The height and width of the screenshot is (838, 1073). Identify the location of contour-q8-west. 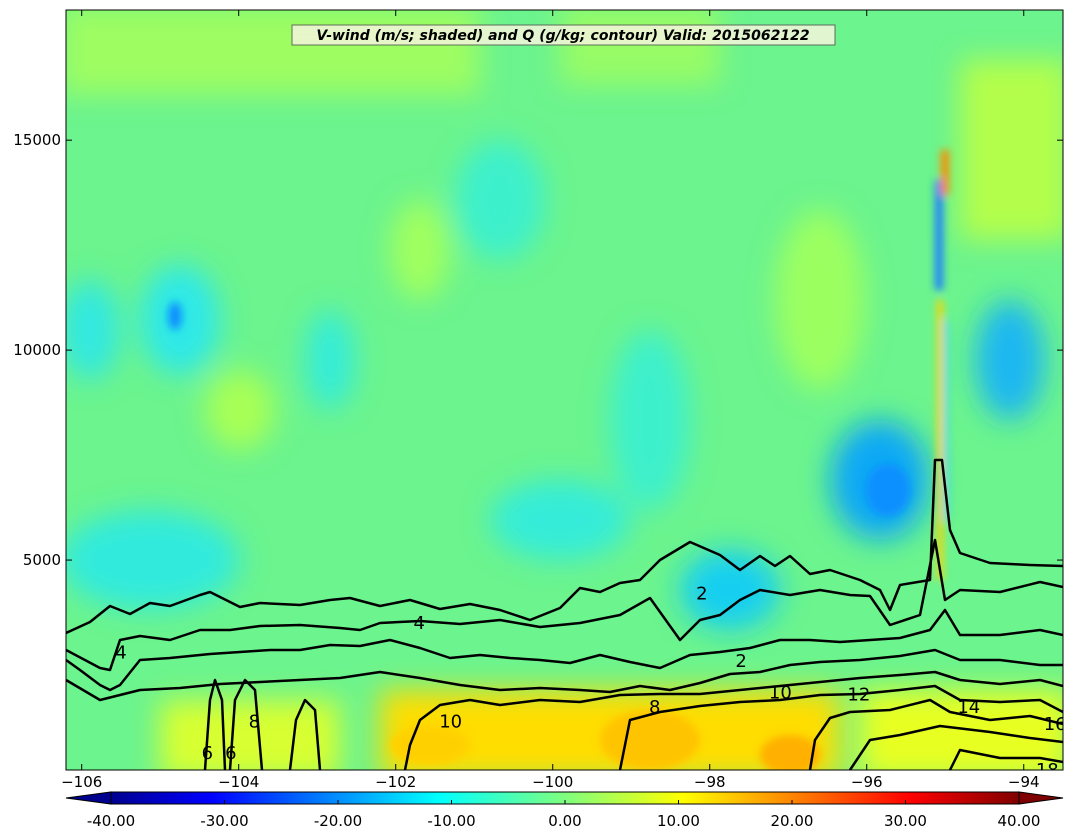
(246, 724).